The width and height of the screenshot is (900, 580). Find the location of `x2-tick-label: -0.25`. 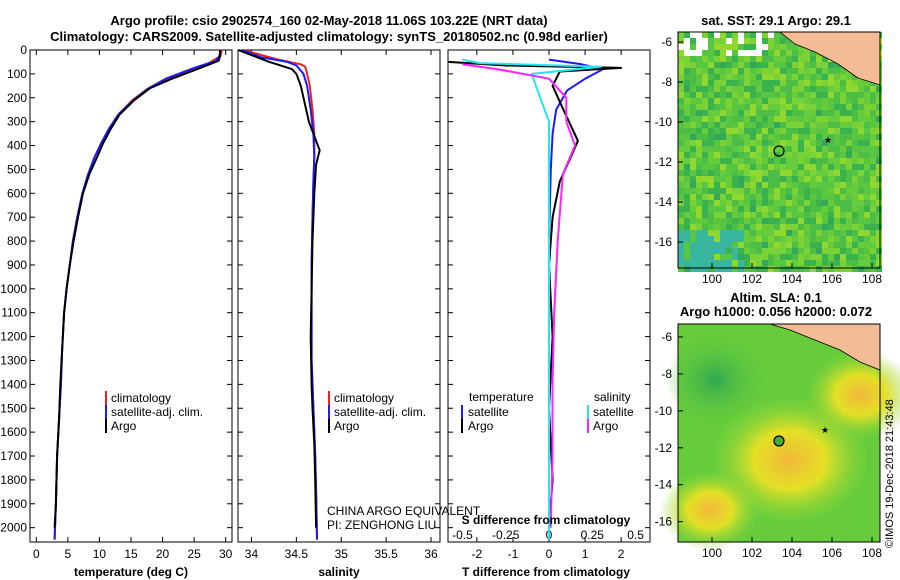

x2-tick-label: -0.25 is located at coordinates (506, 535).